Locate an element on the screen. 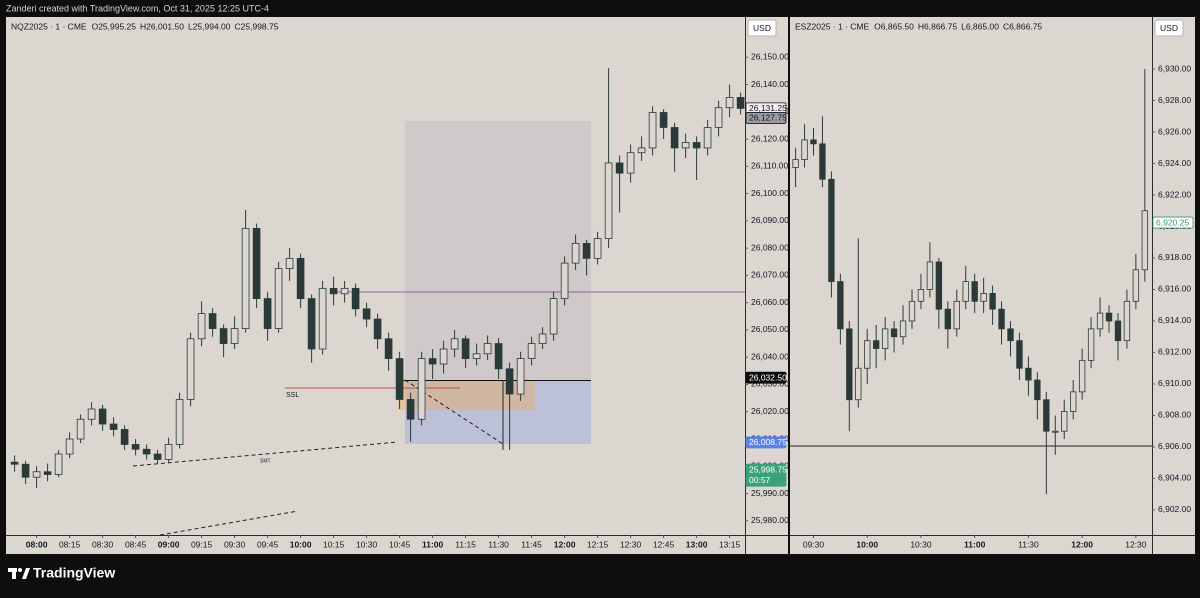 The image size is (1200, 598). currency: USD is located at coordinates (762, 28).